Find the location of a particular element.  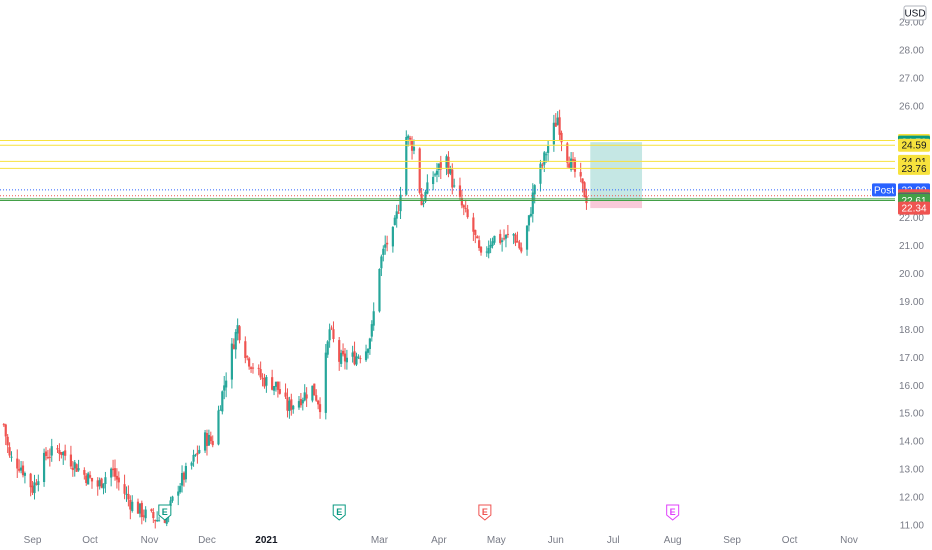

x-tick-label: Apr is located at coordinates (439, 540).